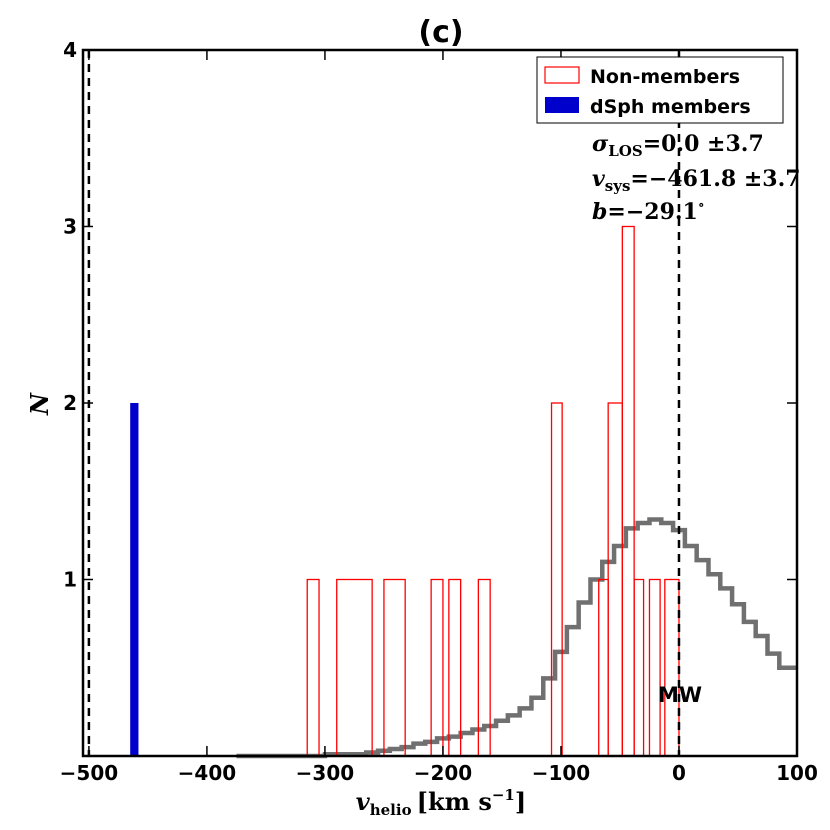  What do you see at coordinates (618, 186) in the screenshot?
I see `annotation-vsys-sub: sys` at bounding box center [618, 186].